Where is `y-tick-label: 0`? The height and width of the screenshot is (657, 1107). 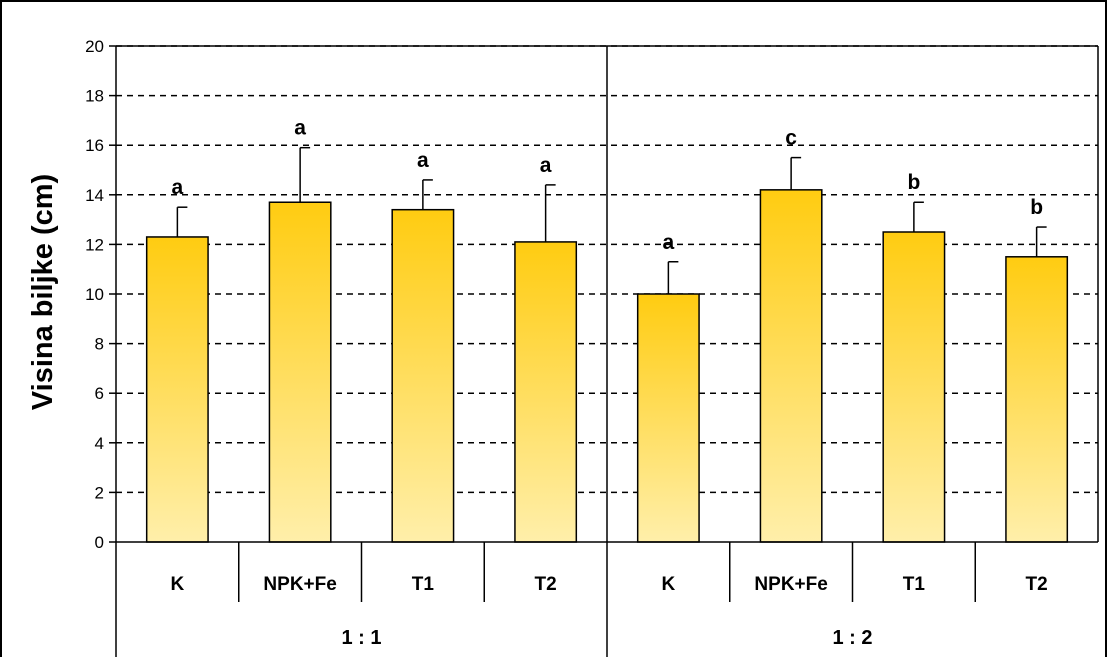
y-tick-label: 0 is located at coordinates (99, 542).